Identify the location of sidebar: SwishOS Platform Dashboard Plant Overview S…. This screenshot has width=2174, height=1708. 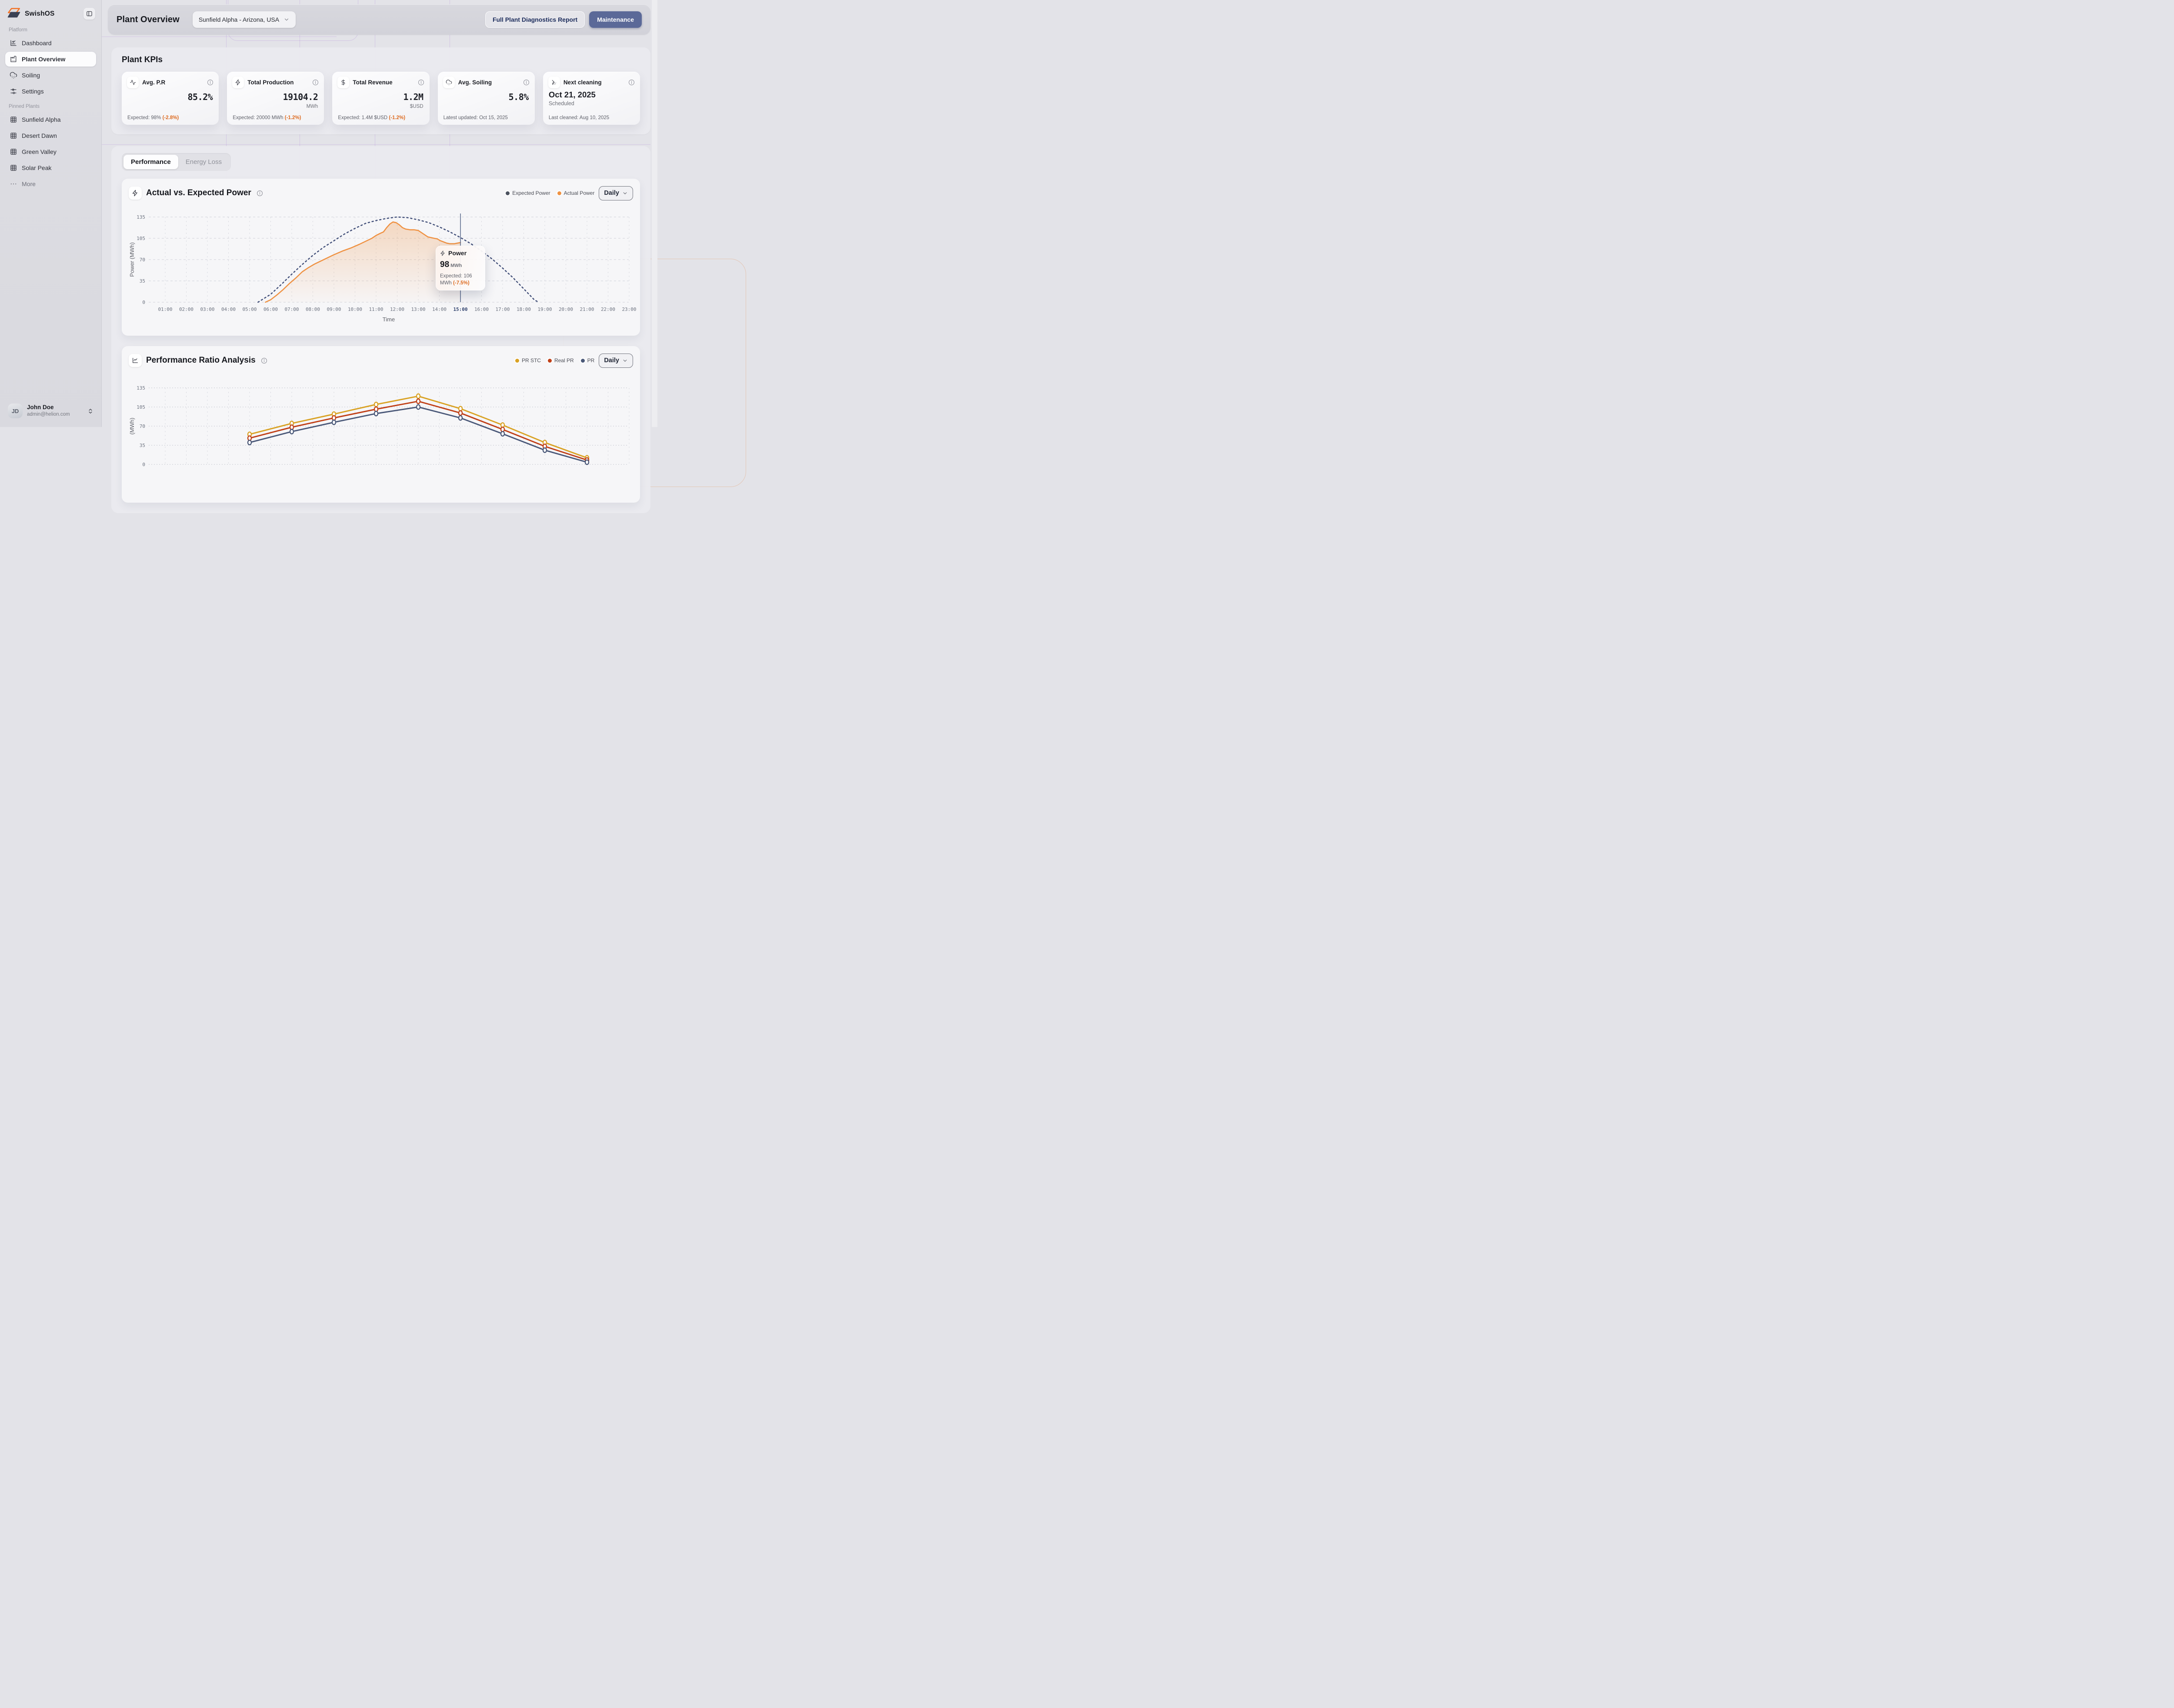
(51, 213).